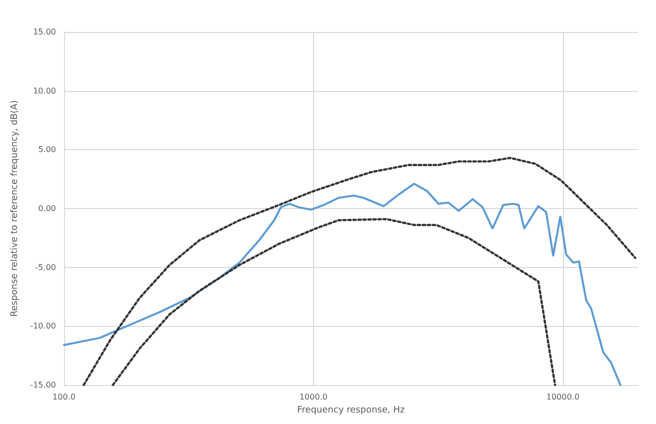 This screenshot has height=424, width=656. What do you see at coordinates (43, 385) in the screenshot?
I see `y-tick-label: -15.00` at bounding box center [43, 385].